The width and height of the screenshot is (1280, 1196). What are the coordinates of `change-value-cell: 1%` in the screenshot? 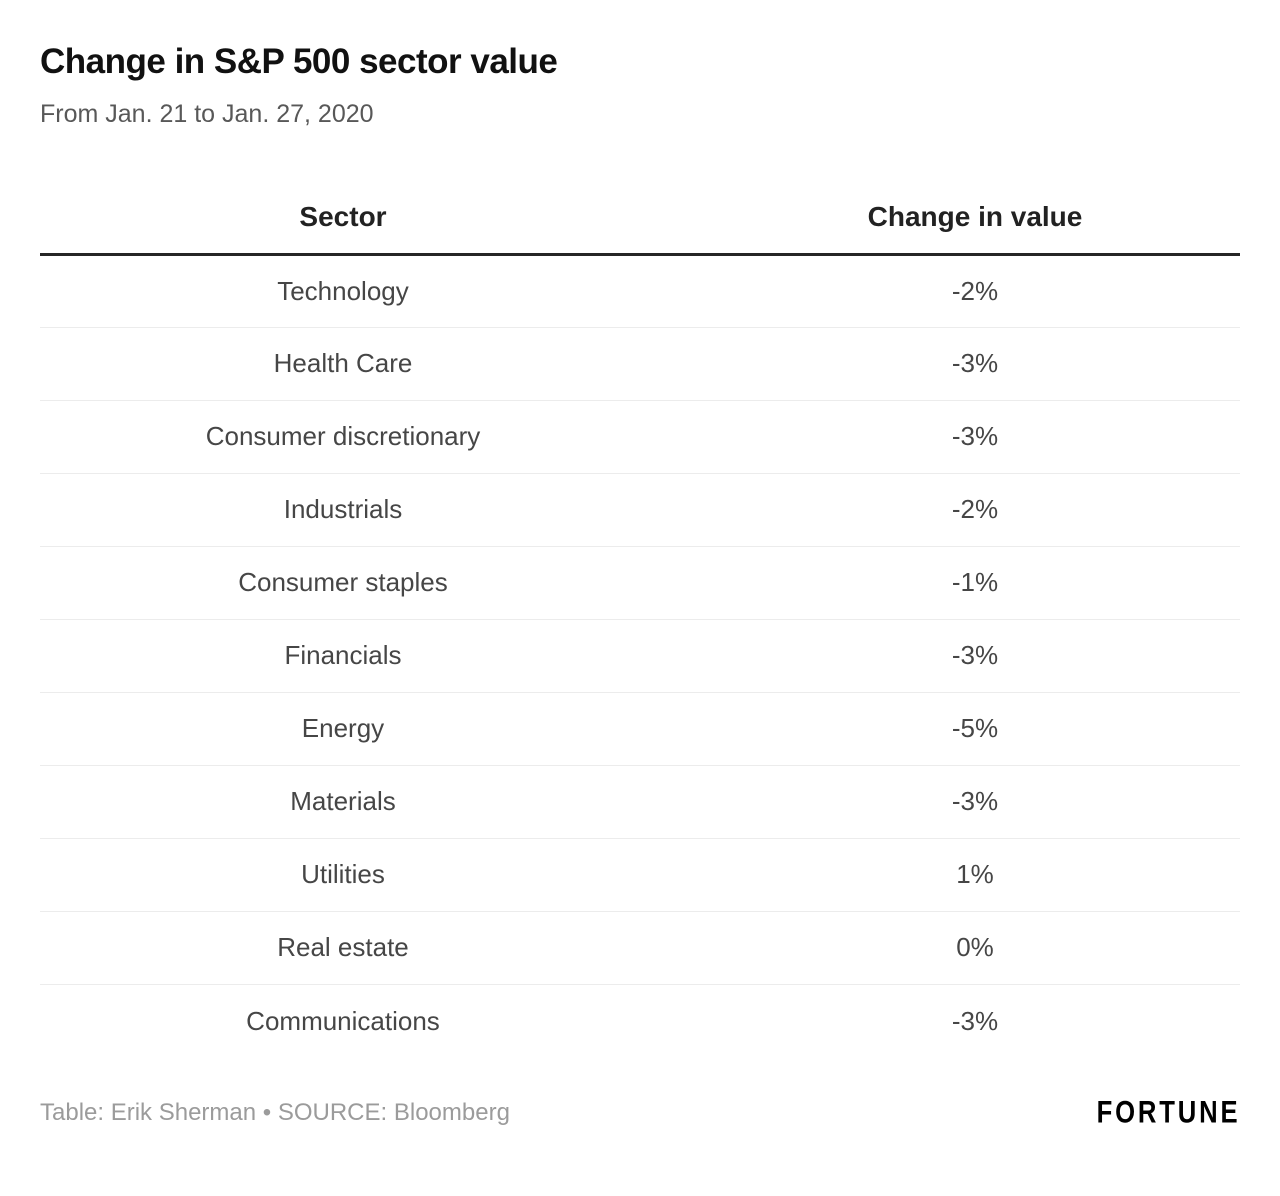 It's located at (943, 875).